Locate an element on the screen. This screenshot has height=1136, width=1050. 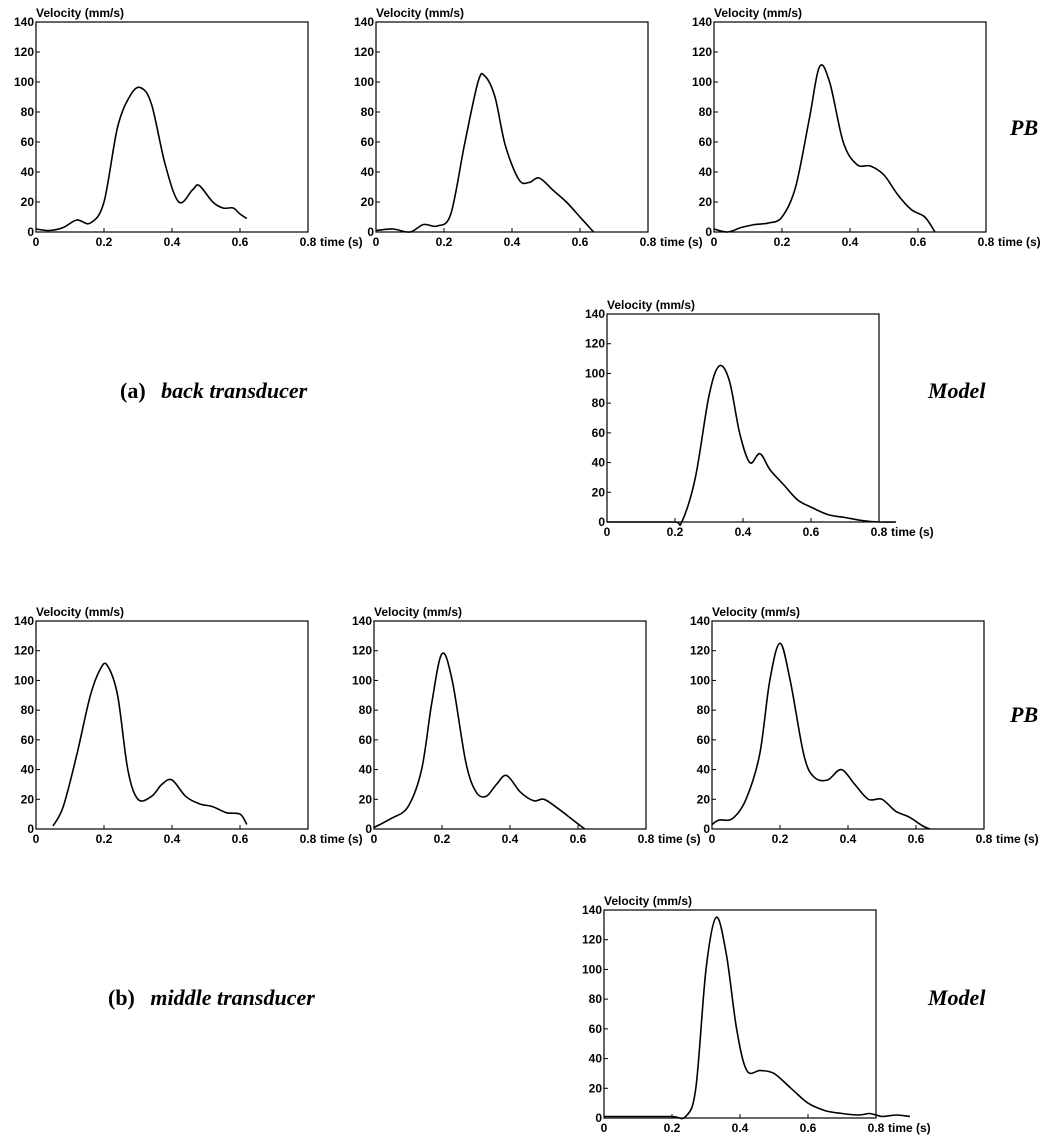
caption-b: (b) middle transducer is located at coordinates (211, 997).